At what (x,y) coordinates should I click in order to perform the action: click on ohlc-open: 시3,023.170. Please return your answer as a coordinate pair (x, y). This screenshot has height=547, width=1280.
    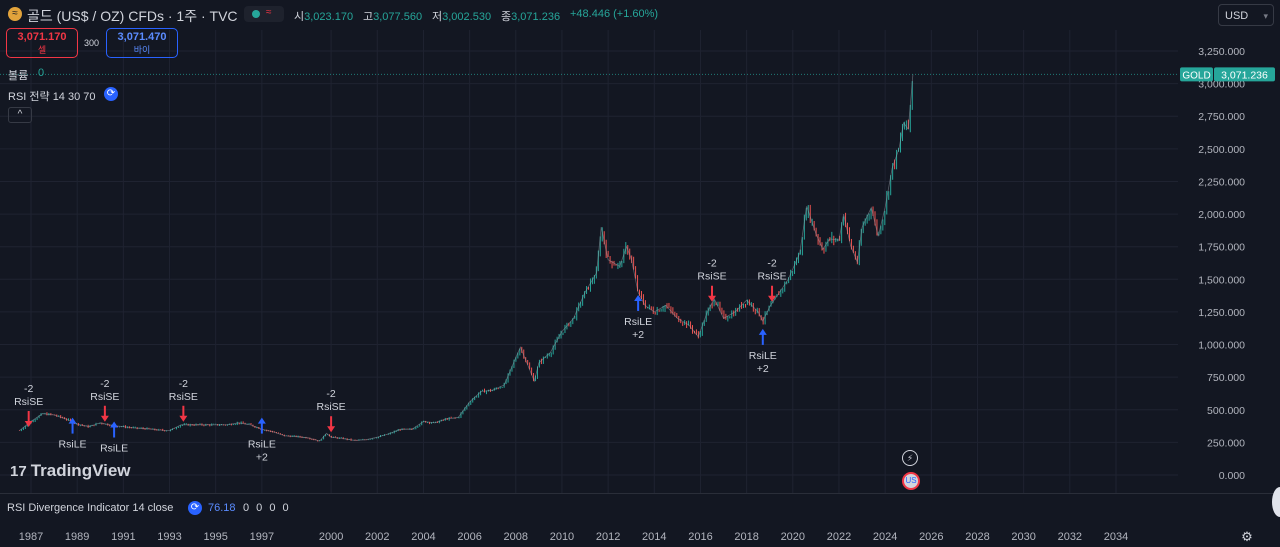
    Looking at the image, I should click on (323, 16).